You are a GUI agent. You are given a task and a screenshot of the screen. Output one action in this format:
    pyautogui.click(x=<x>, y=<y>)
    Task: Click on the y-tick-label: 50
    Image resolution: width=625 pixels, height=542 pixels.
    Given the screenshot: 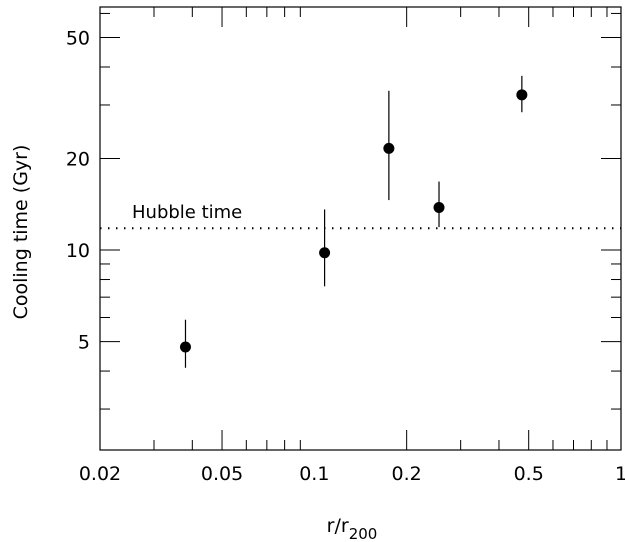 What is the action you would take?
    pyautogui.click(x=78, y=39)
    